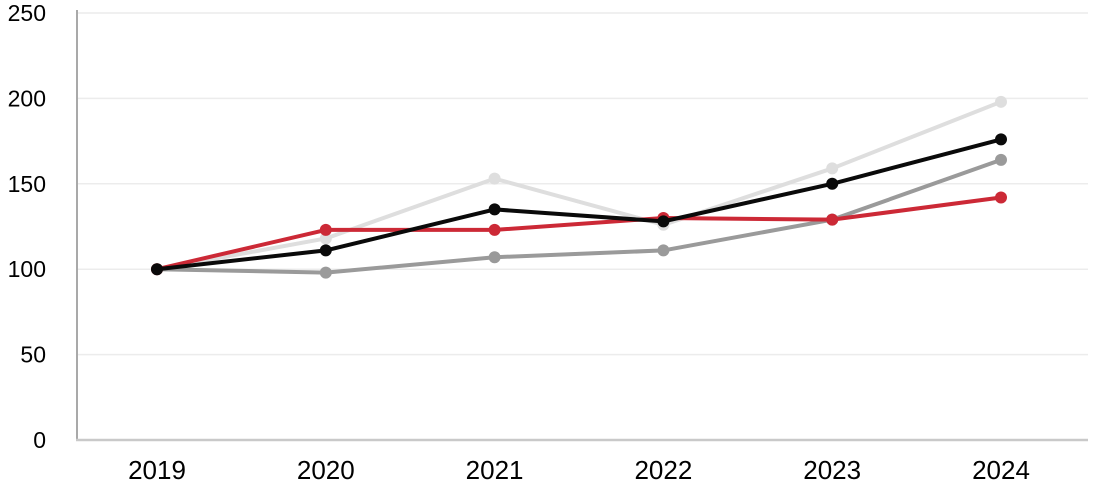  What do you see at coordinates (494, 178) in the screenshot?
I see `light-gray-series-point-2021` at bounding box center [494, 178].